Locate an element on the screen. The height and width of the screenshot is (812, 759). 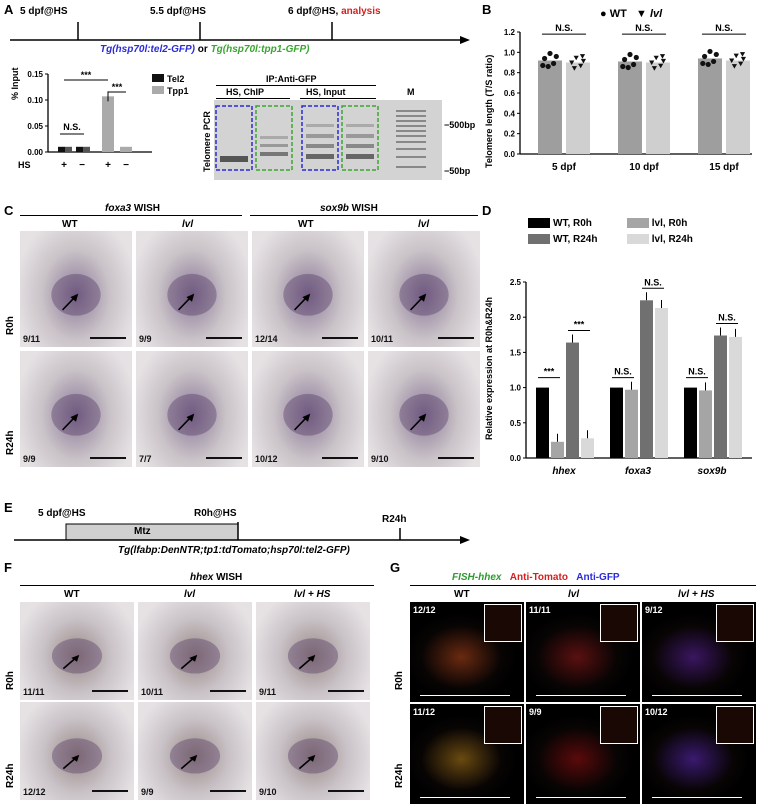
c-image-3: 12/14 is located at coordinates (308, 289).